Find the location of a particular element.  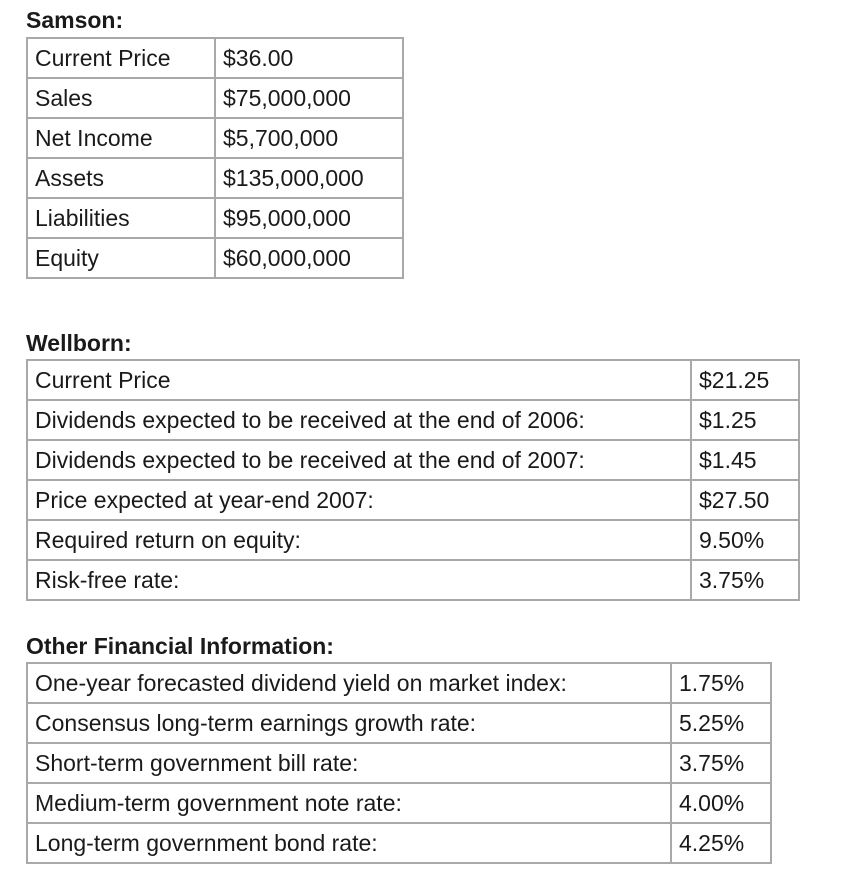

row-label: Short-term government bill rate: is located at coordinates (349, 763).